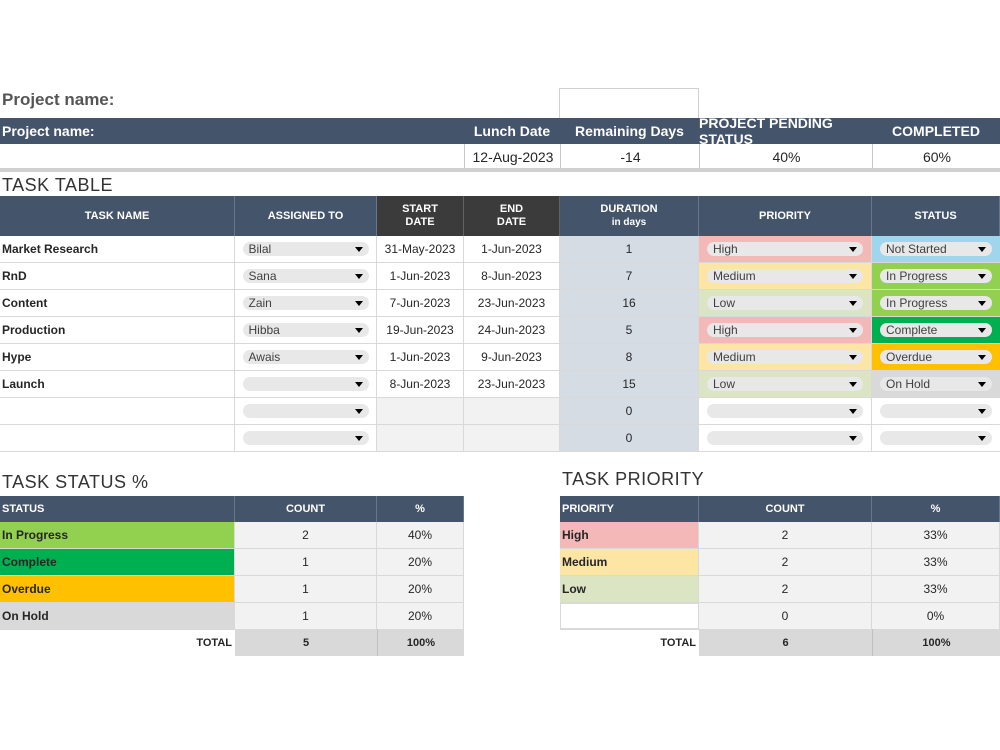 Image resolution: width=1000 pixels, height=750 pixels. I want to click on status-dropdown: Overdue, so click(936, 357).